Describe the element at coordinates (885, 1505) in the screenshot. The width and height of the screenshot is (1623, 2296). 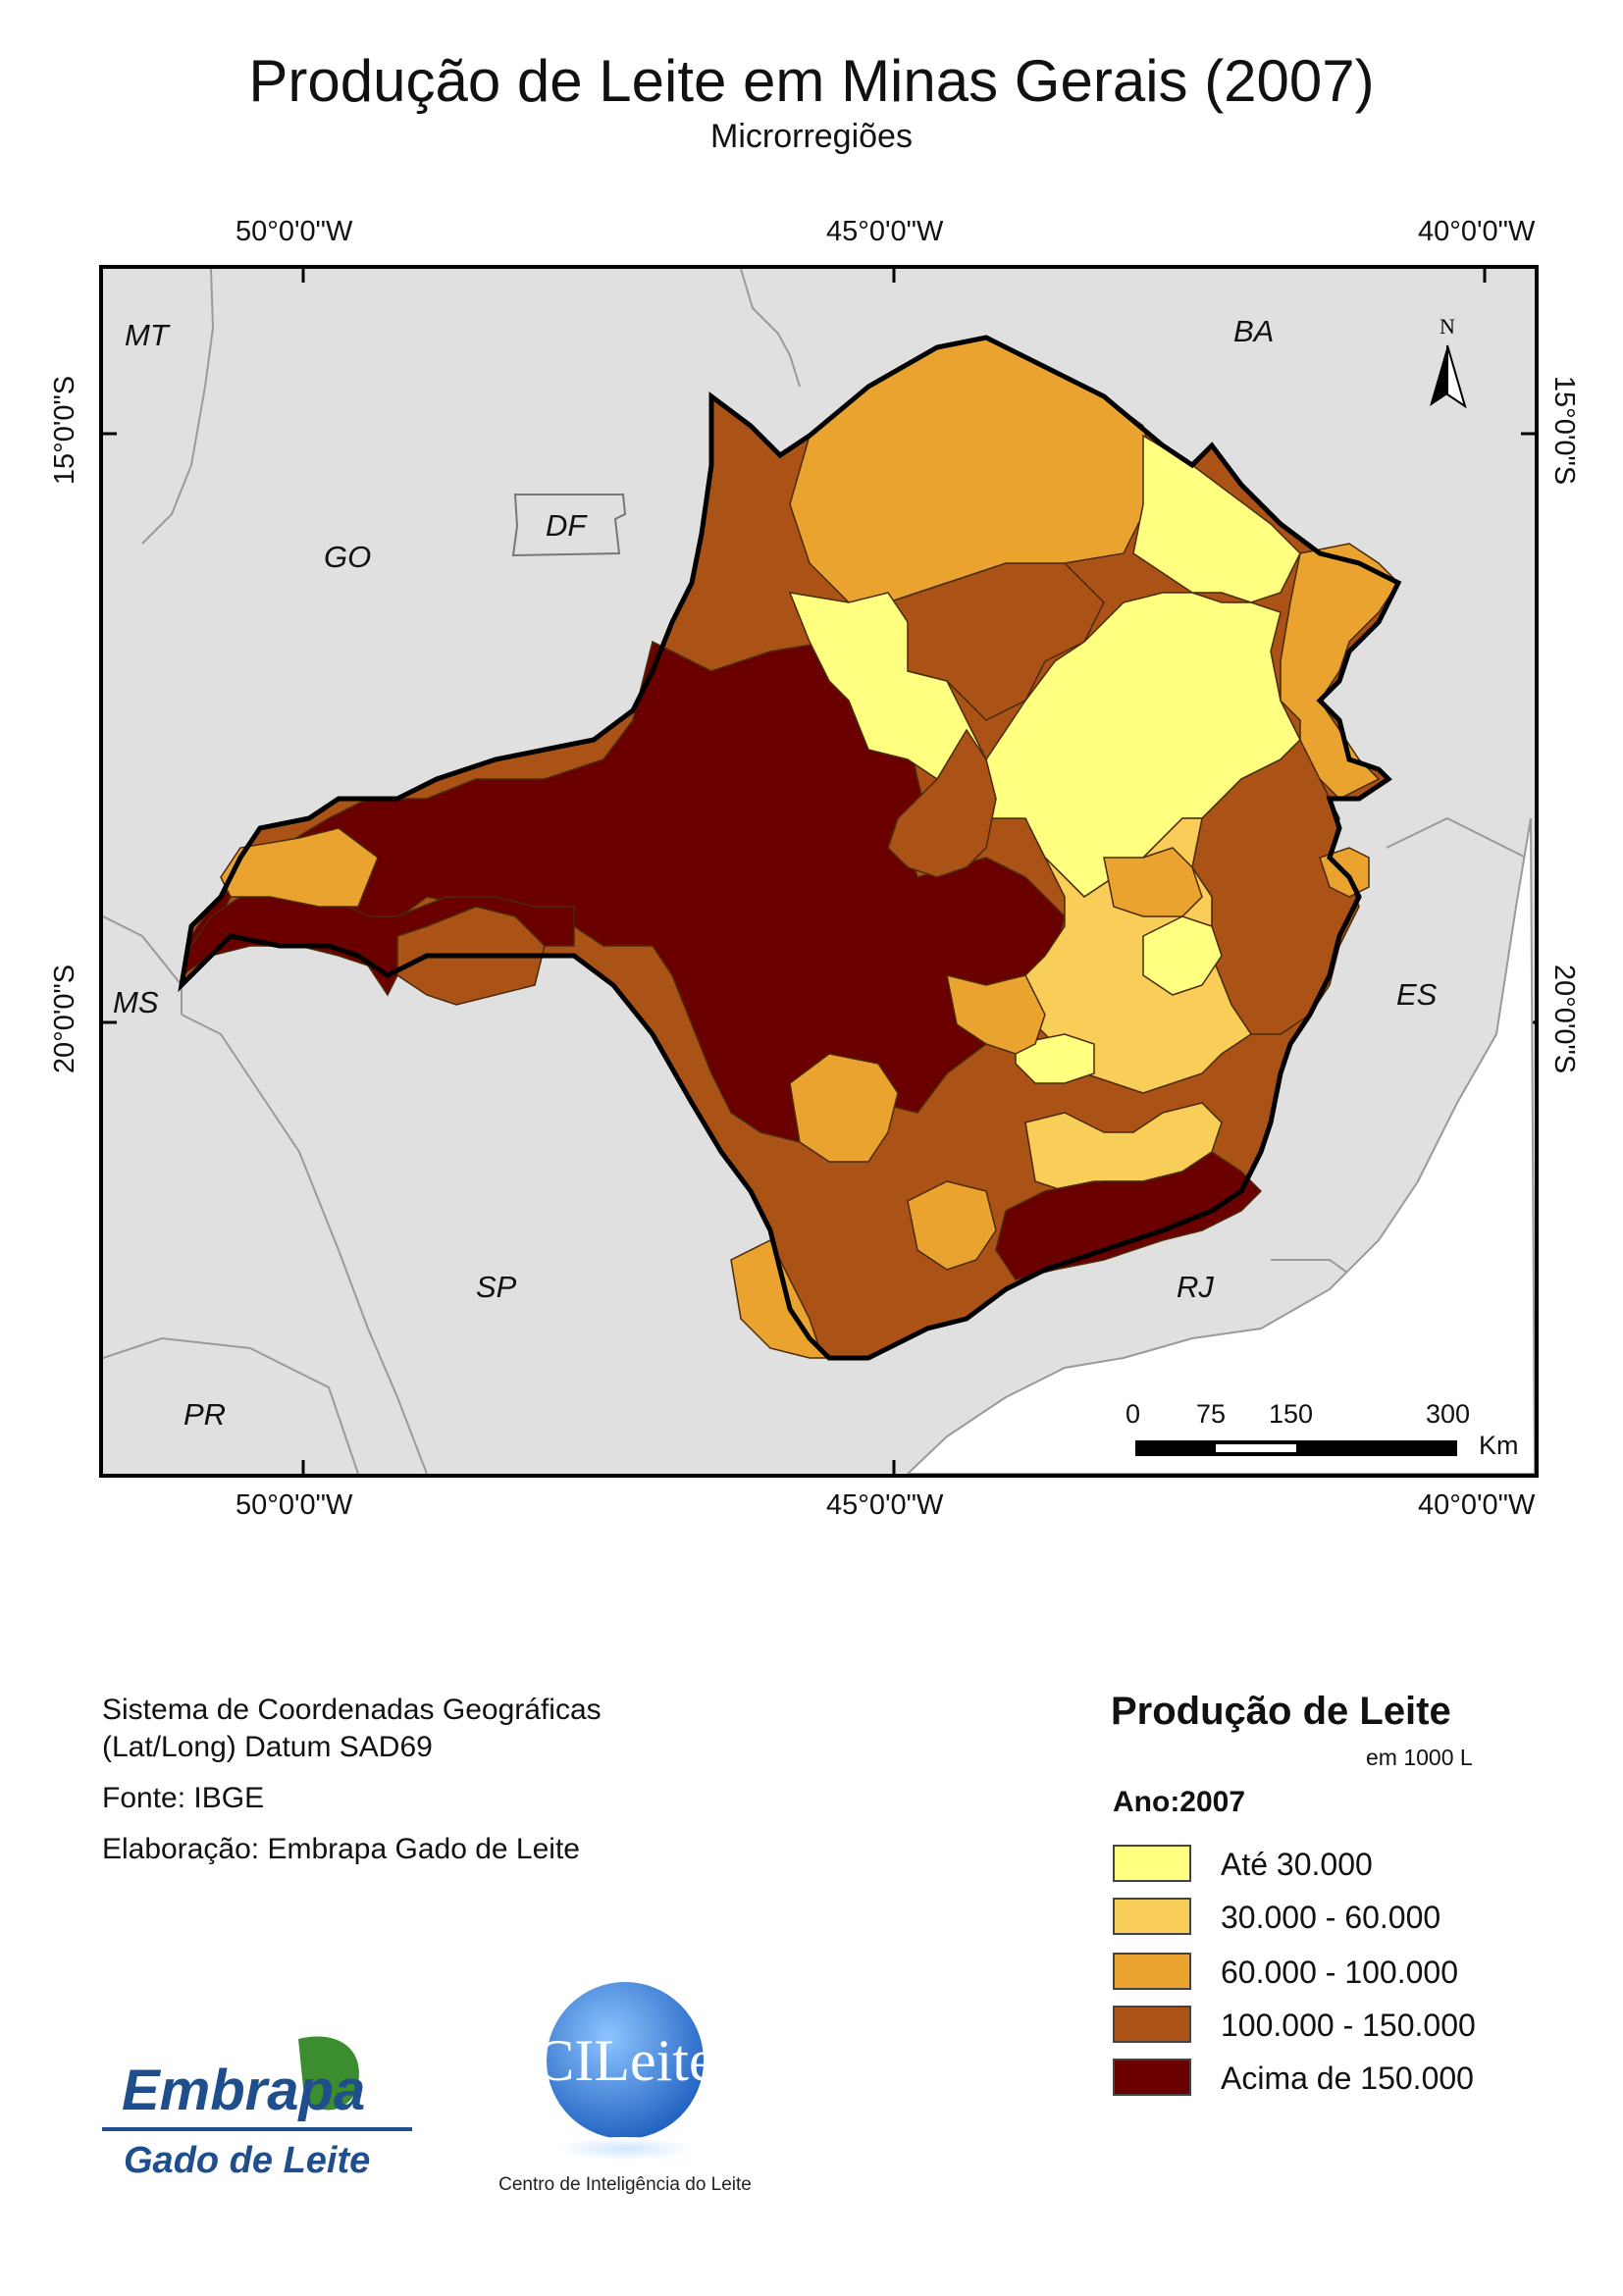
I see `lon-label-bottom-45: 45°0'0"W` at that location.